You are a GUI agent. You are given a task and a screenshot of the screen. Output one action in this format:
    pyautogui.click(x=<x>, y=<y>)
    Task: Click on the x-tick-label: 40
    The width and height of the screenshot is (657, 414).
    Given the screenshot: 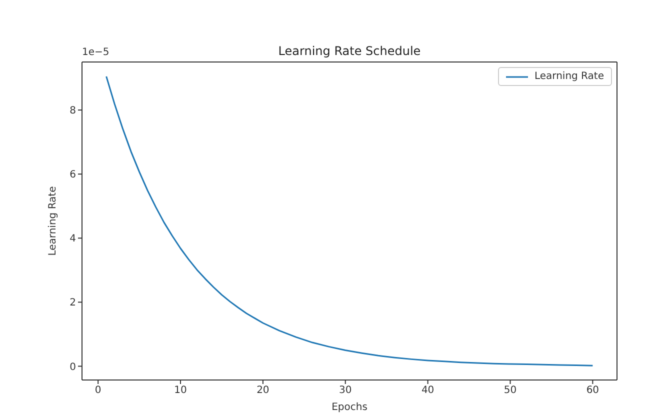 What is the action you would take?
    pyautogui.click(x=427, y=390)
    